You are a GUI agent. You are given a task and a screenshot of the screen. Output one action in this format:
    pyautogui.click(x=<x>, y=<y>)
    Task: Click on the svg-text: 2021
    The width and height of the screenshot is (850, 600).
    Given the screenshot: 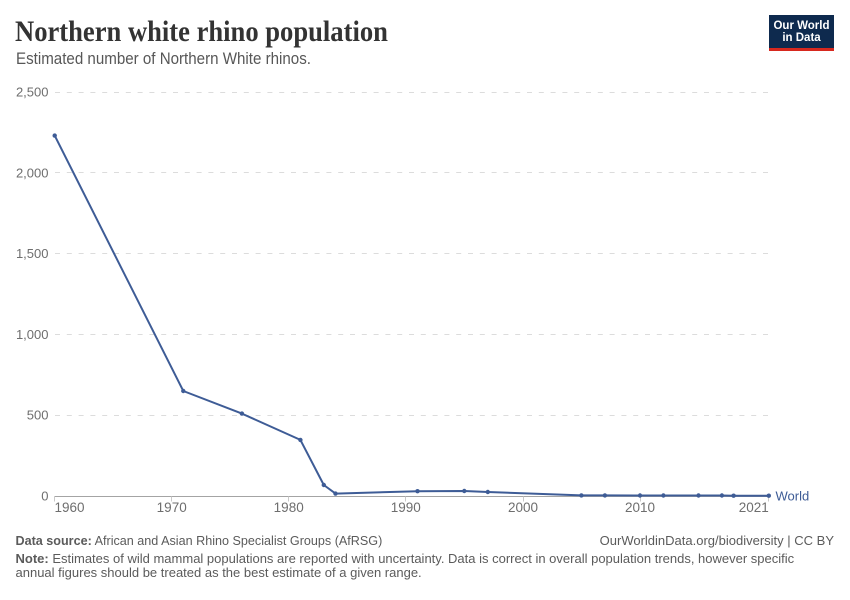 What is the action you would take?
    pyautogui.click(x=754, y=507)
    